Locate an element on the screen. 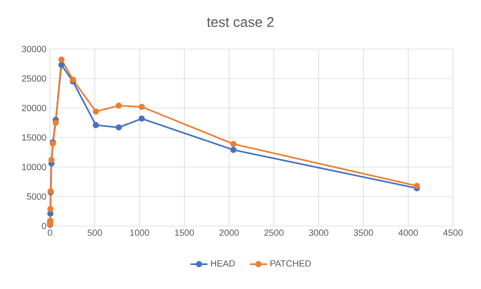 The width and height of the screenshot is (481, 289). x-tick-label: 4500 is located at coordinates (453, 233).